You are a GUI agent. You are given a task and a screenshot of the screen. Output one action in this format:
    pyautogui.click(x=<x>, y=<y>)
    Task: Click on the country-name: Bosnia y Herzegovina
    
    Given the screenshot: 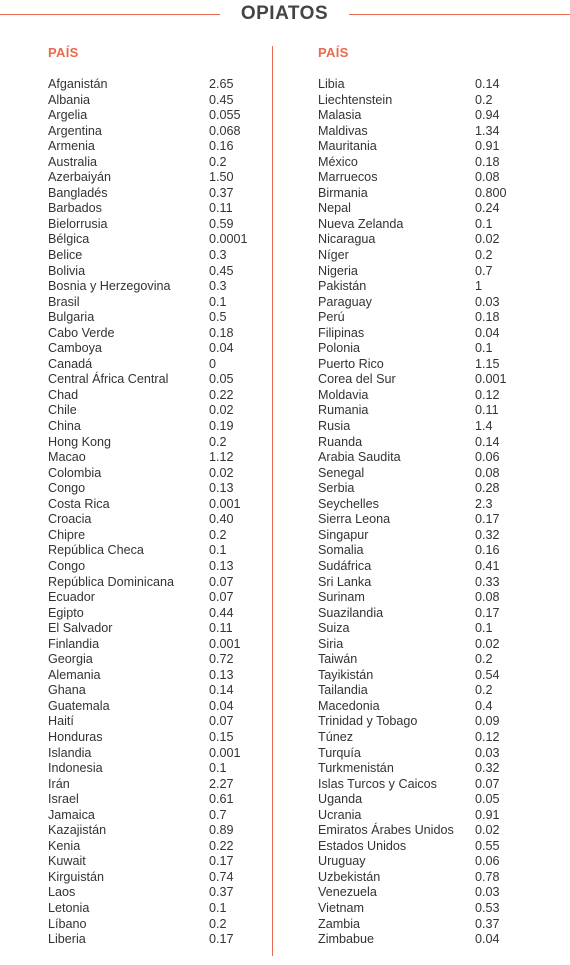 What is the action you would take?
    pyautogui.click(x=109, y=287)
    